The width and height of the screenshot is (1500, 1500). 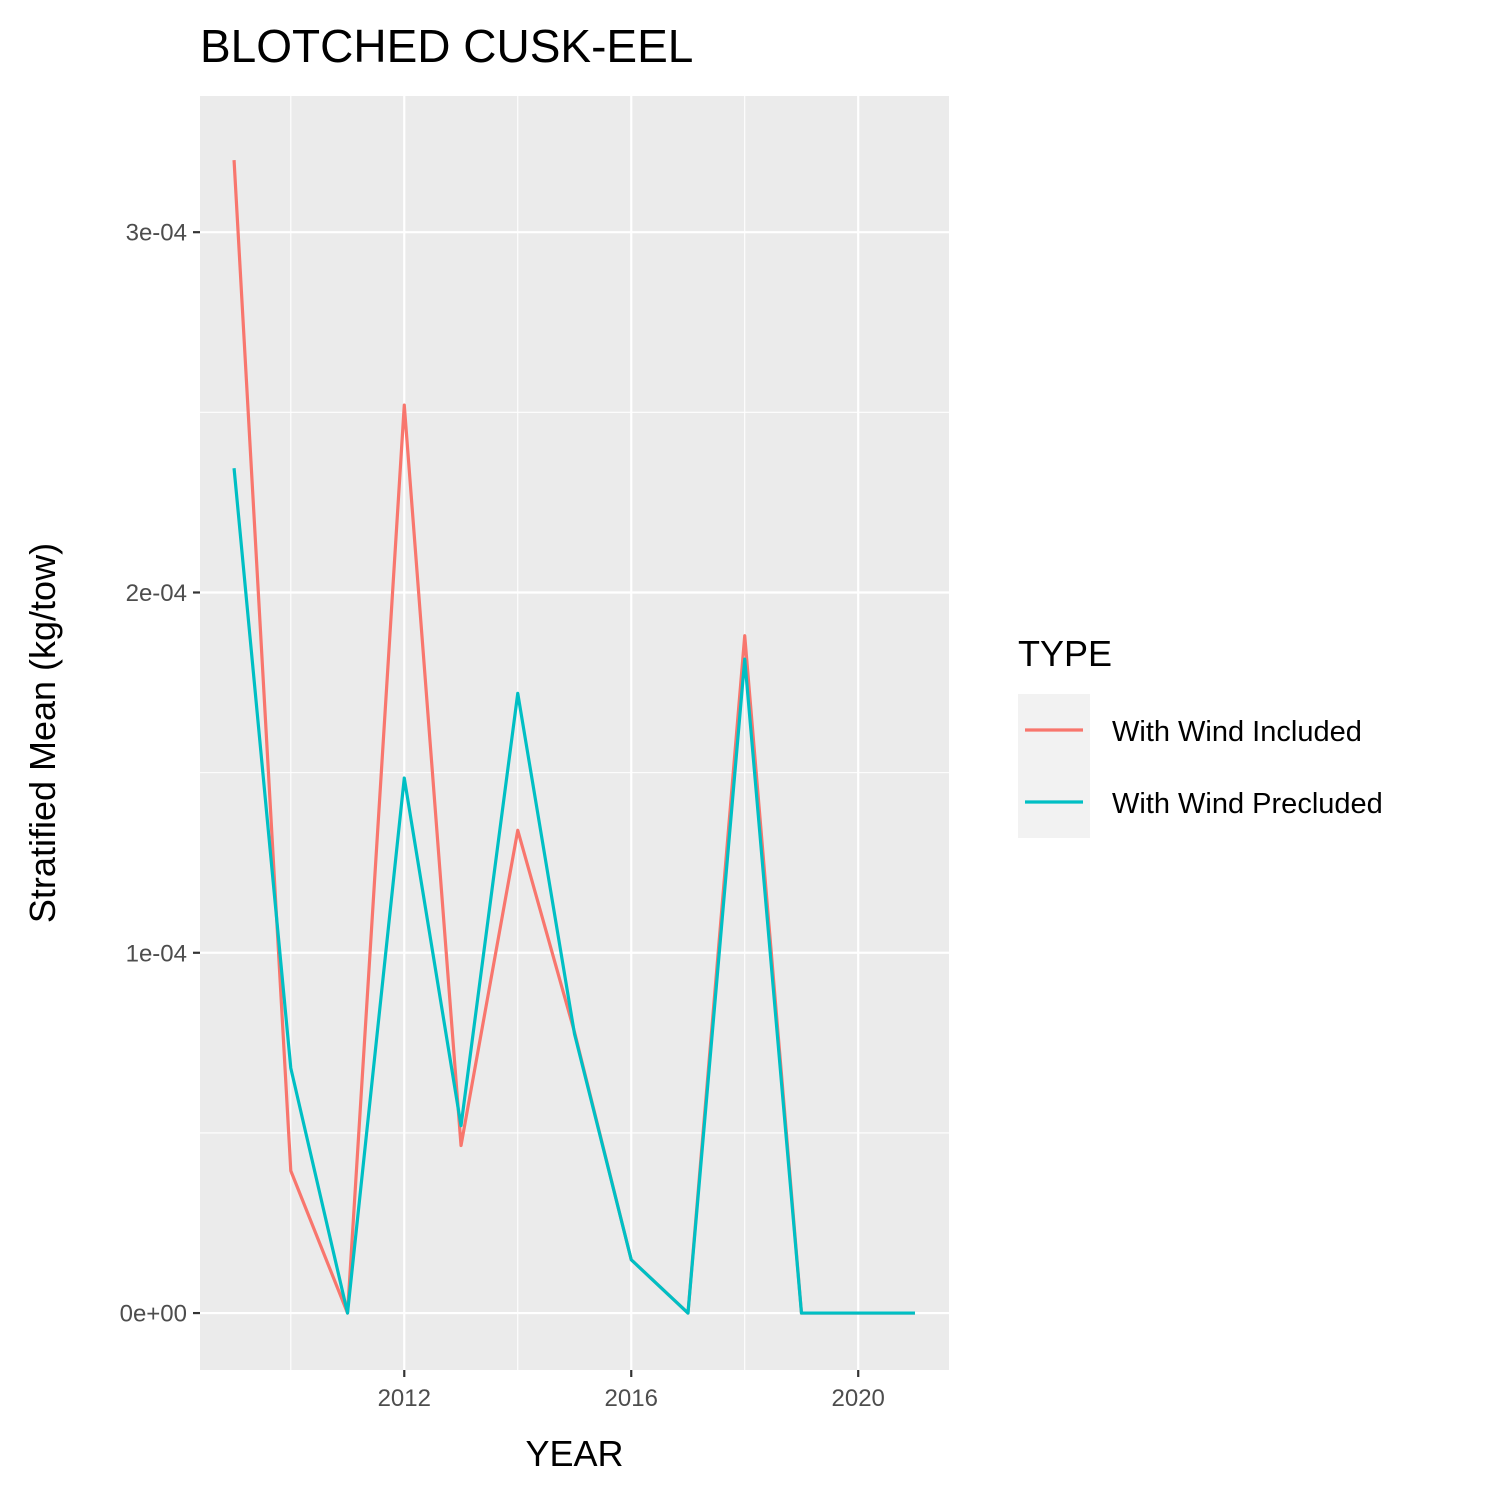 I want to click on x-axis: 2012 2016 2020, so click(x=631, y=1391).